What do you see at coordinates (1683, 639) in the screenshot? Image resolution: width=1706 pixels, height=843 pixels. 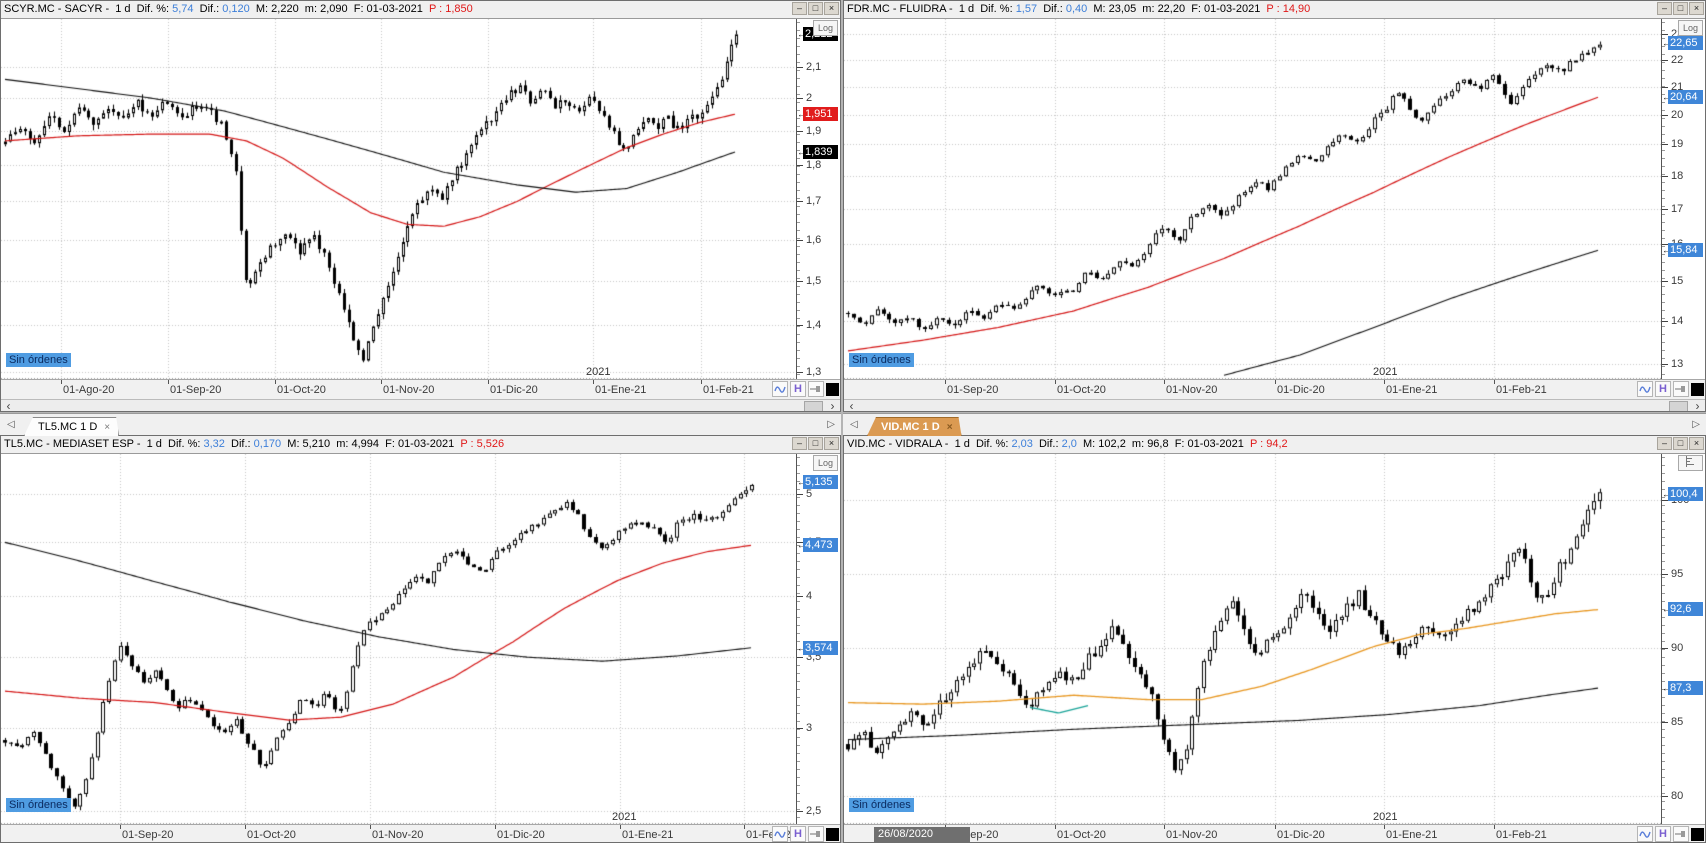 I see `price-axis: 10095908580←100,4←92,6←87,3` at bounding box center [1683, 639].